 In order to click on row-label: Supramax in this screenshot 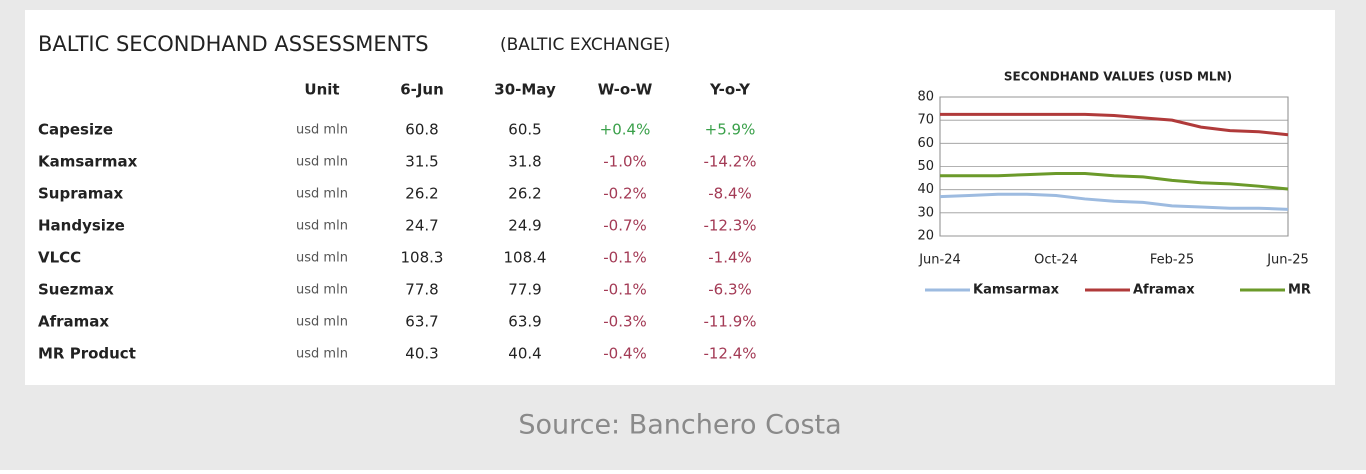, I will do `click(80, 194)`.